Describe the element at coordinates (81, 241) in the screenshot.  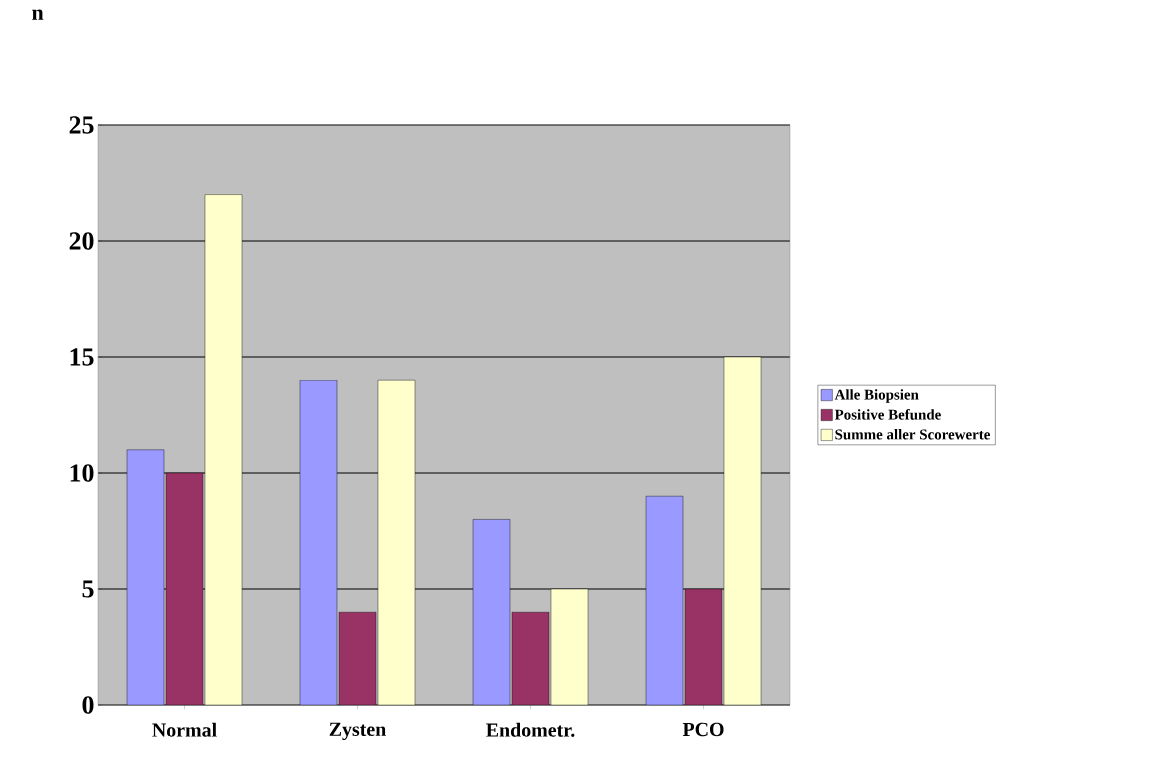
I see `y-tick-label: 20` at that location.